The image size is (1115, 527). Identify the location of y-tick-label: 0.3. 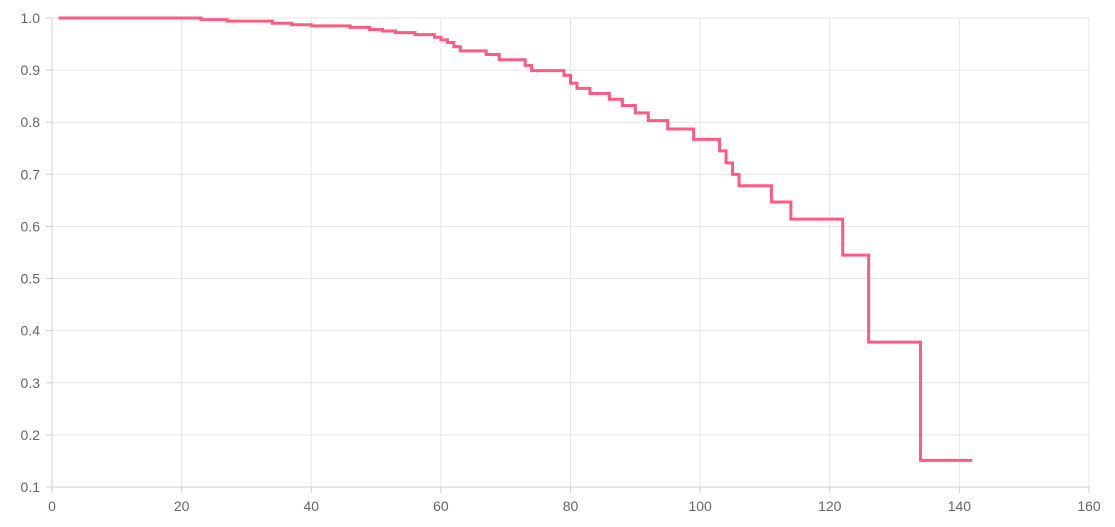
(31, 383).